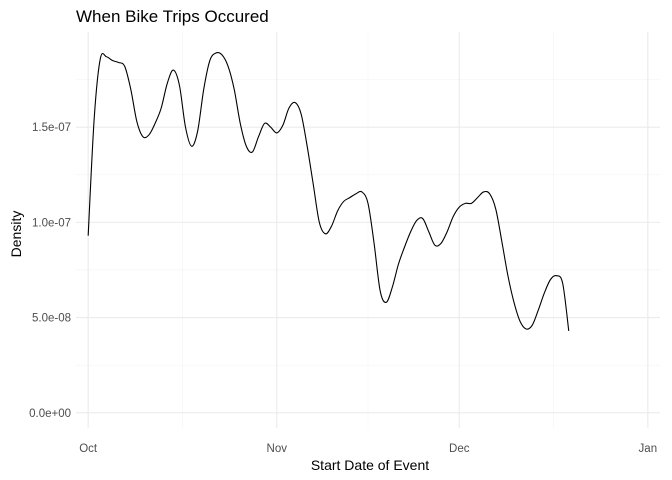 The image size is (672, 480). I want to click on y-tick-label: 1.0e-07, so click(51, 223).